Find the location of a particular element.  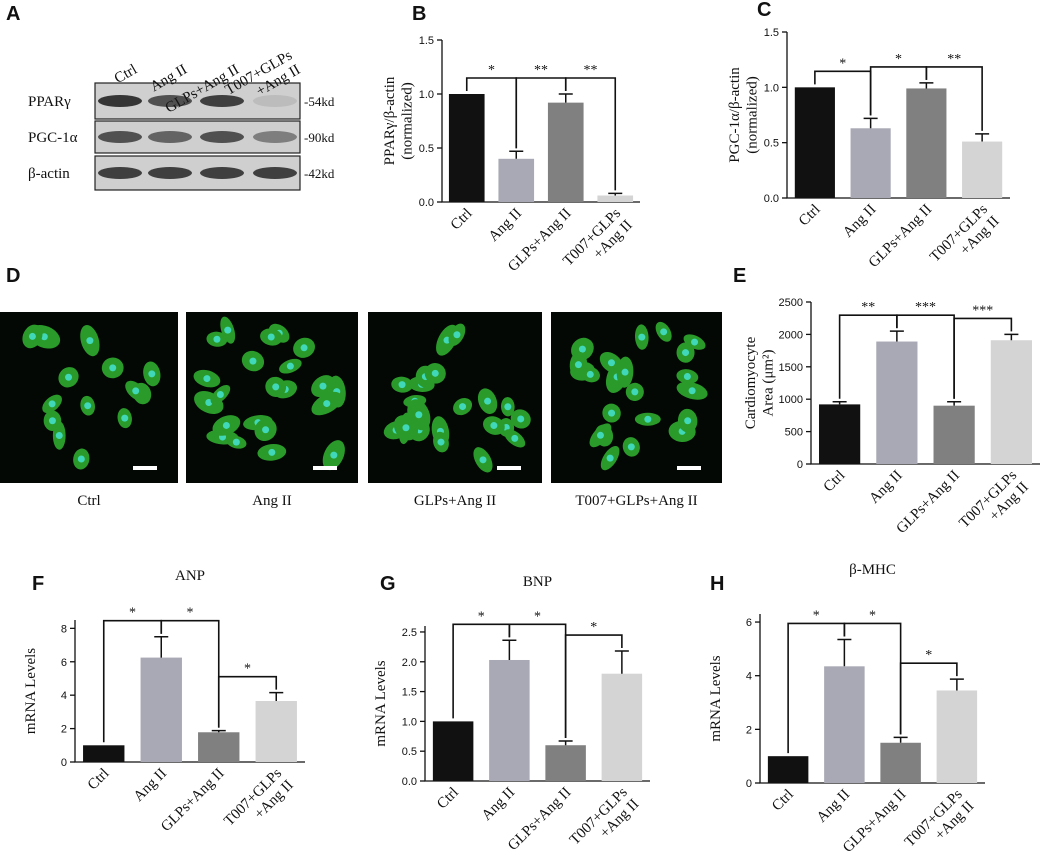

y-tick-label: 1.0 is located at coordinates (426, 95).